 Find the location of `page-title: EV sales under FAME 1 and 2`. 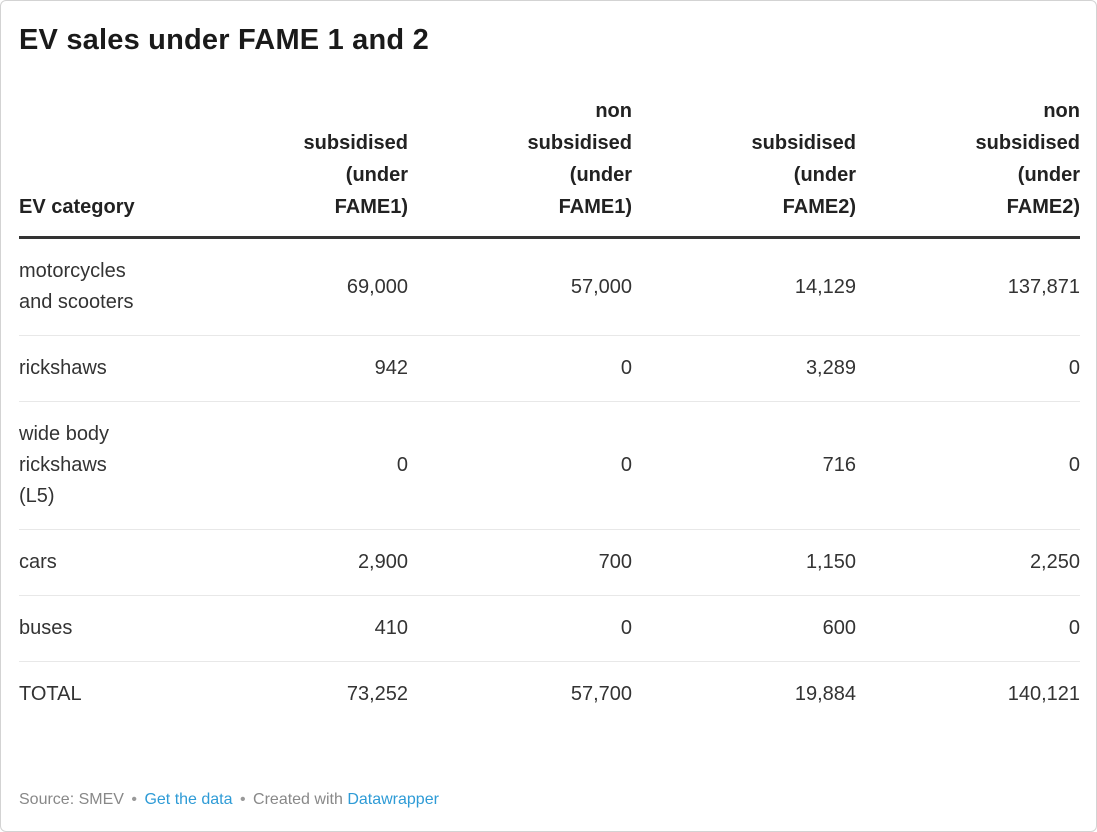

page-title: EV sales under FAME 1 and 2 is located at coordinates (224, 40).